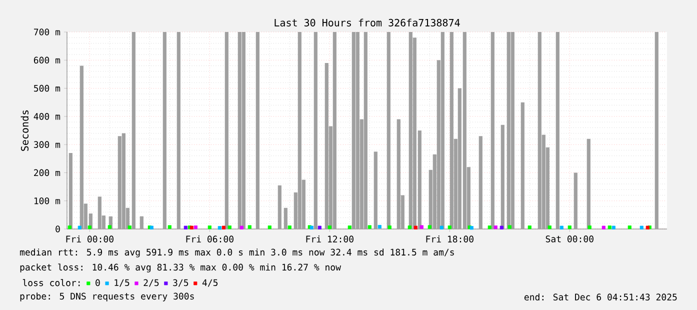 This screenshot has height=310, width=697. Describe the element at coordinates (47, 88) in the screenshot. I see `y-tick-label: 500 m` at that location.